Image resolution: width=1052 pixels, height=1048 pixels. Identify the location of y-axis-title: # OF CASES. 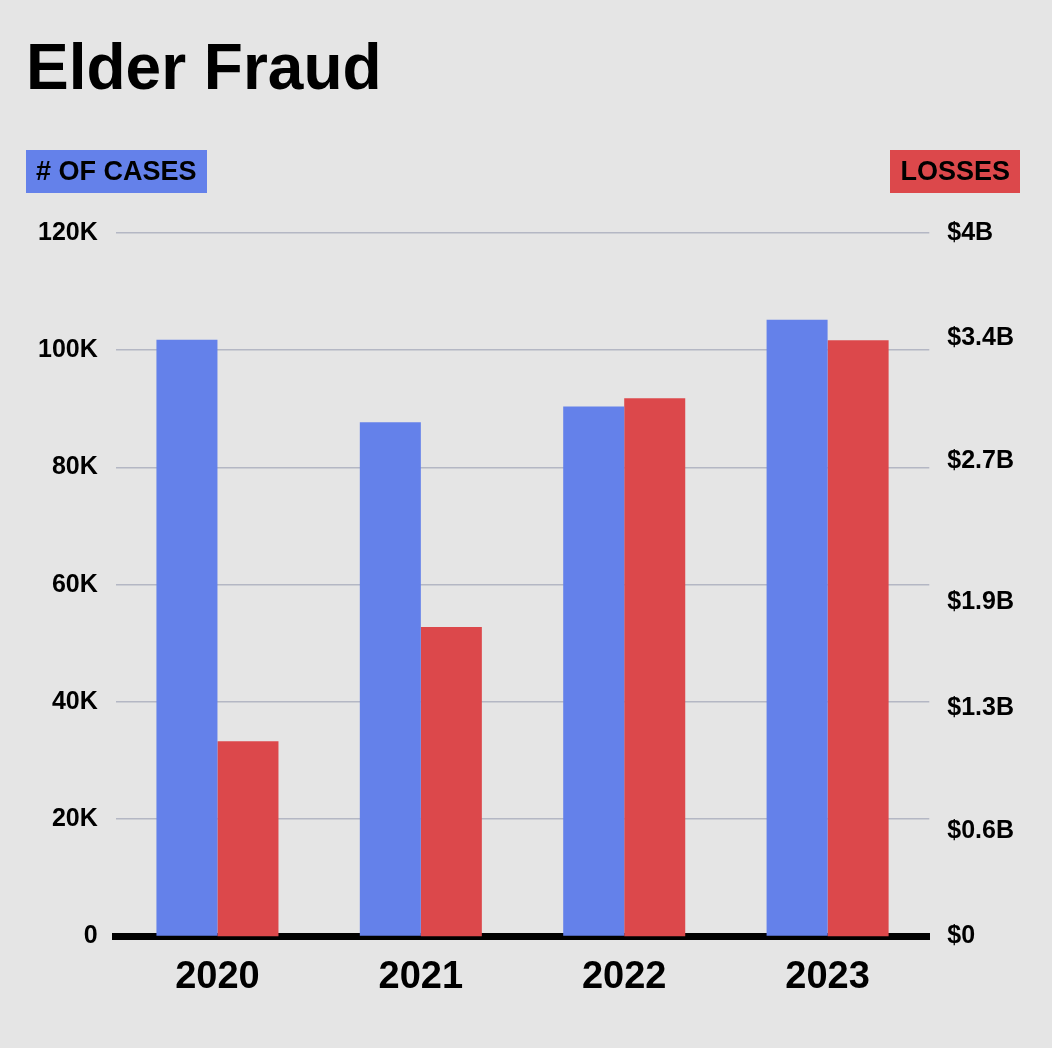
(116, 171).